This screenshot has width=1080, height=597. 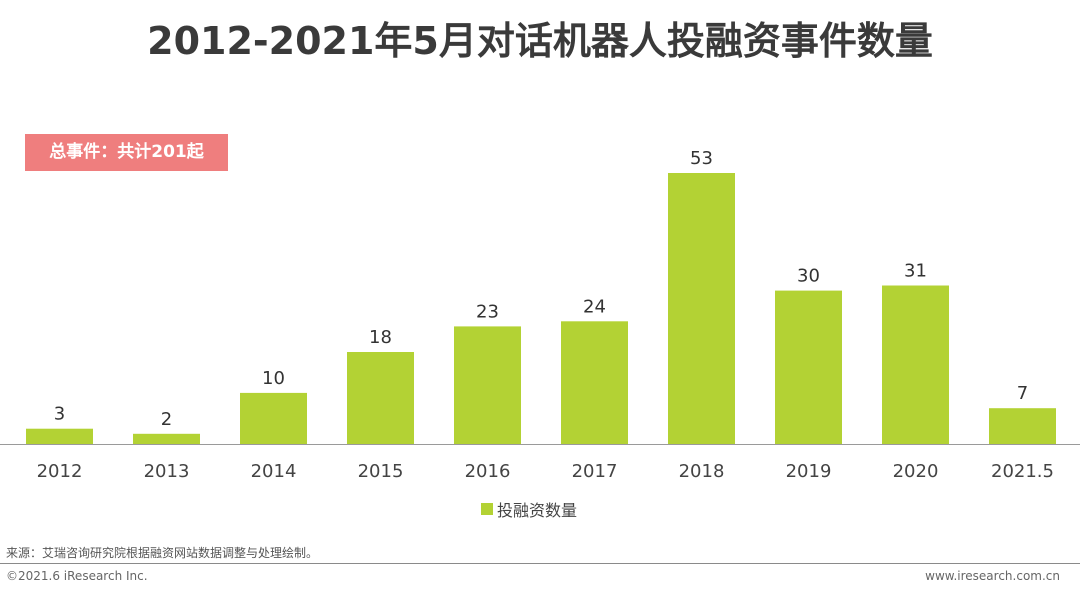 I want to click on bar-2018, so click(x=701, y=308).